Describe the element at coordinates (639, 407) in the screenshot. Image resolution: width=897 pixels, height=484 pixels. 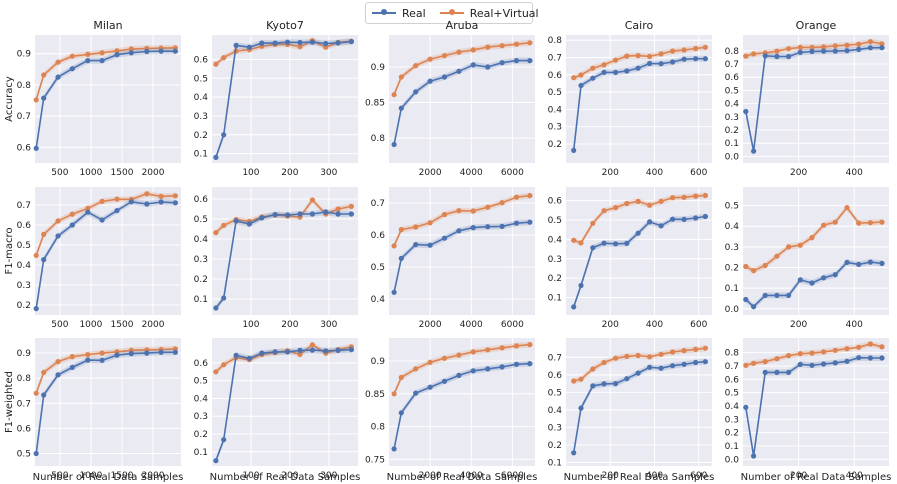
I see `confidence-band-real` at that location.